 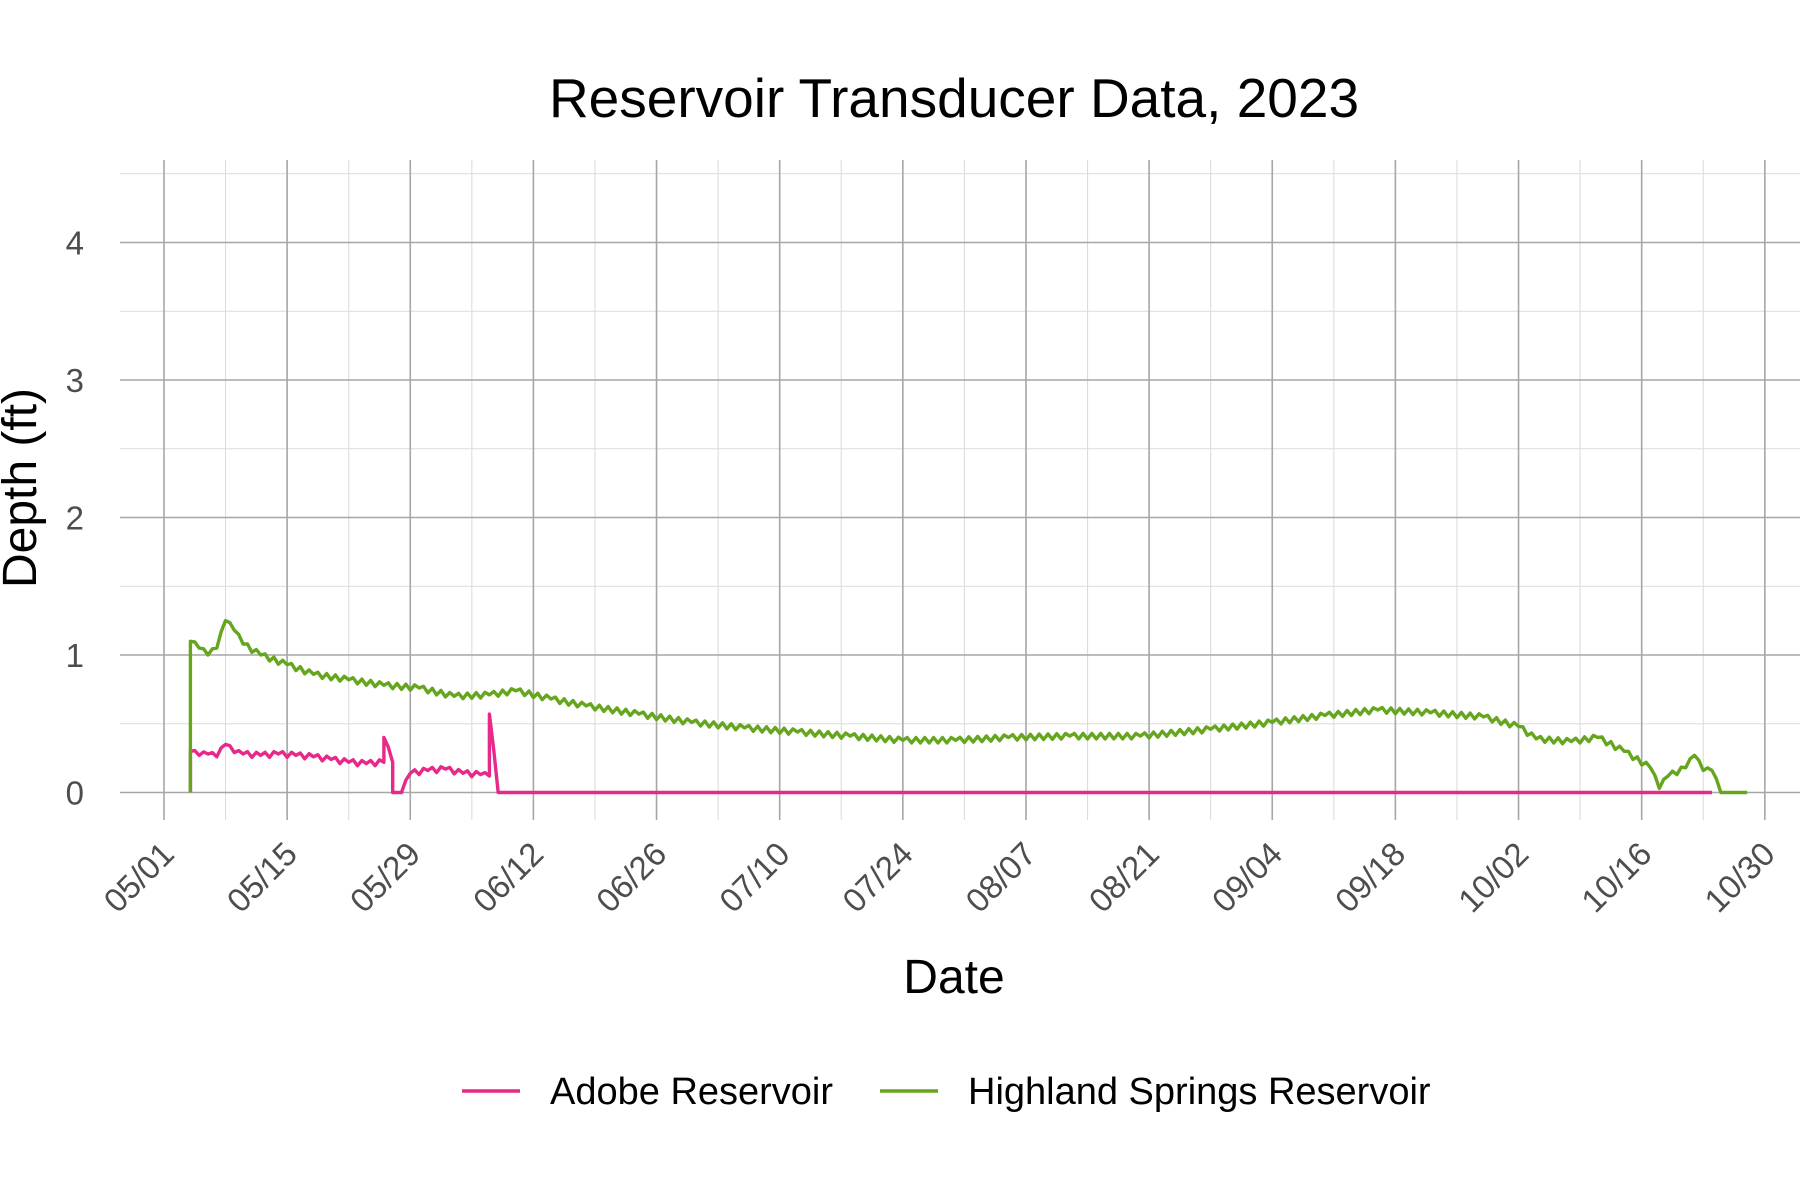 What do you see at coordinates (1199, 1092) in the screenshot?
I see `legend-label: Highland Springs Reservoir` at bounding box center [1199, 1092].